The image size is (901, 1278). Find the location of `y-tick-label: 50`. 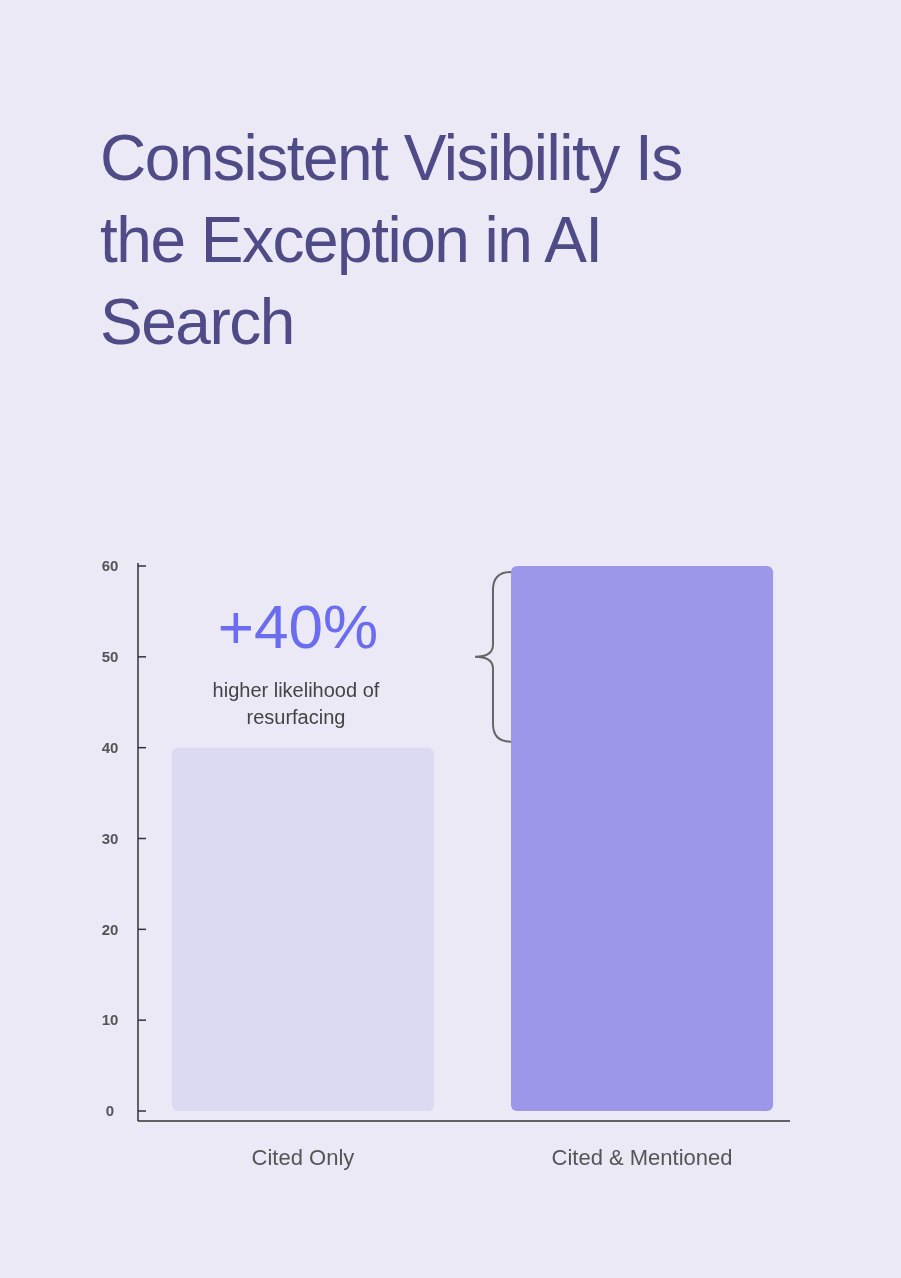

y-tick-label: 50 is located at coordinates (110, 657).